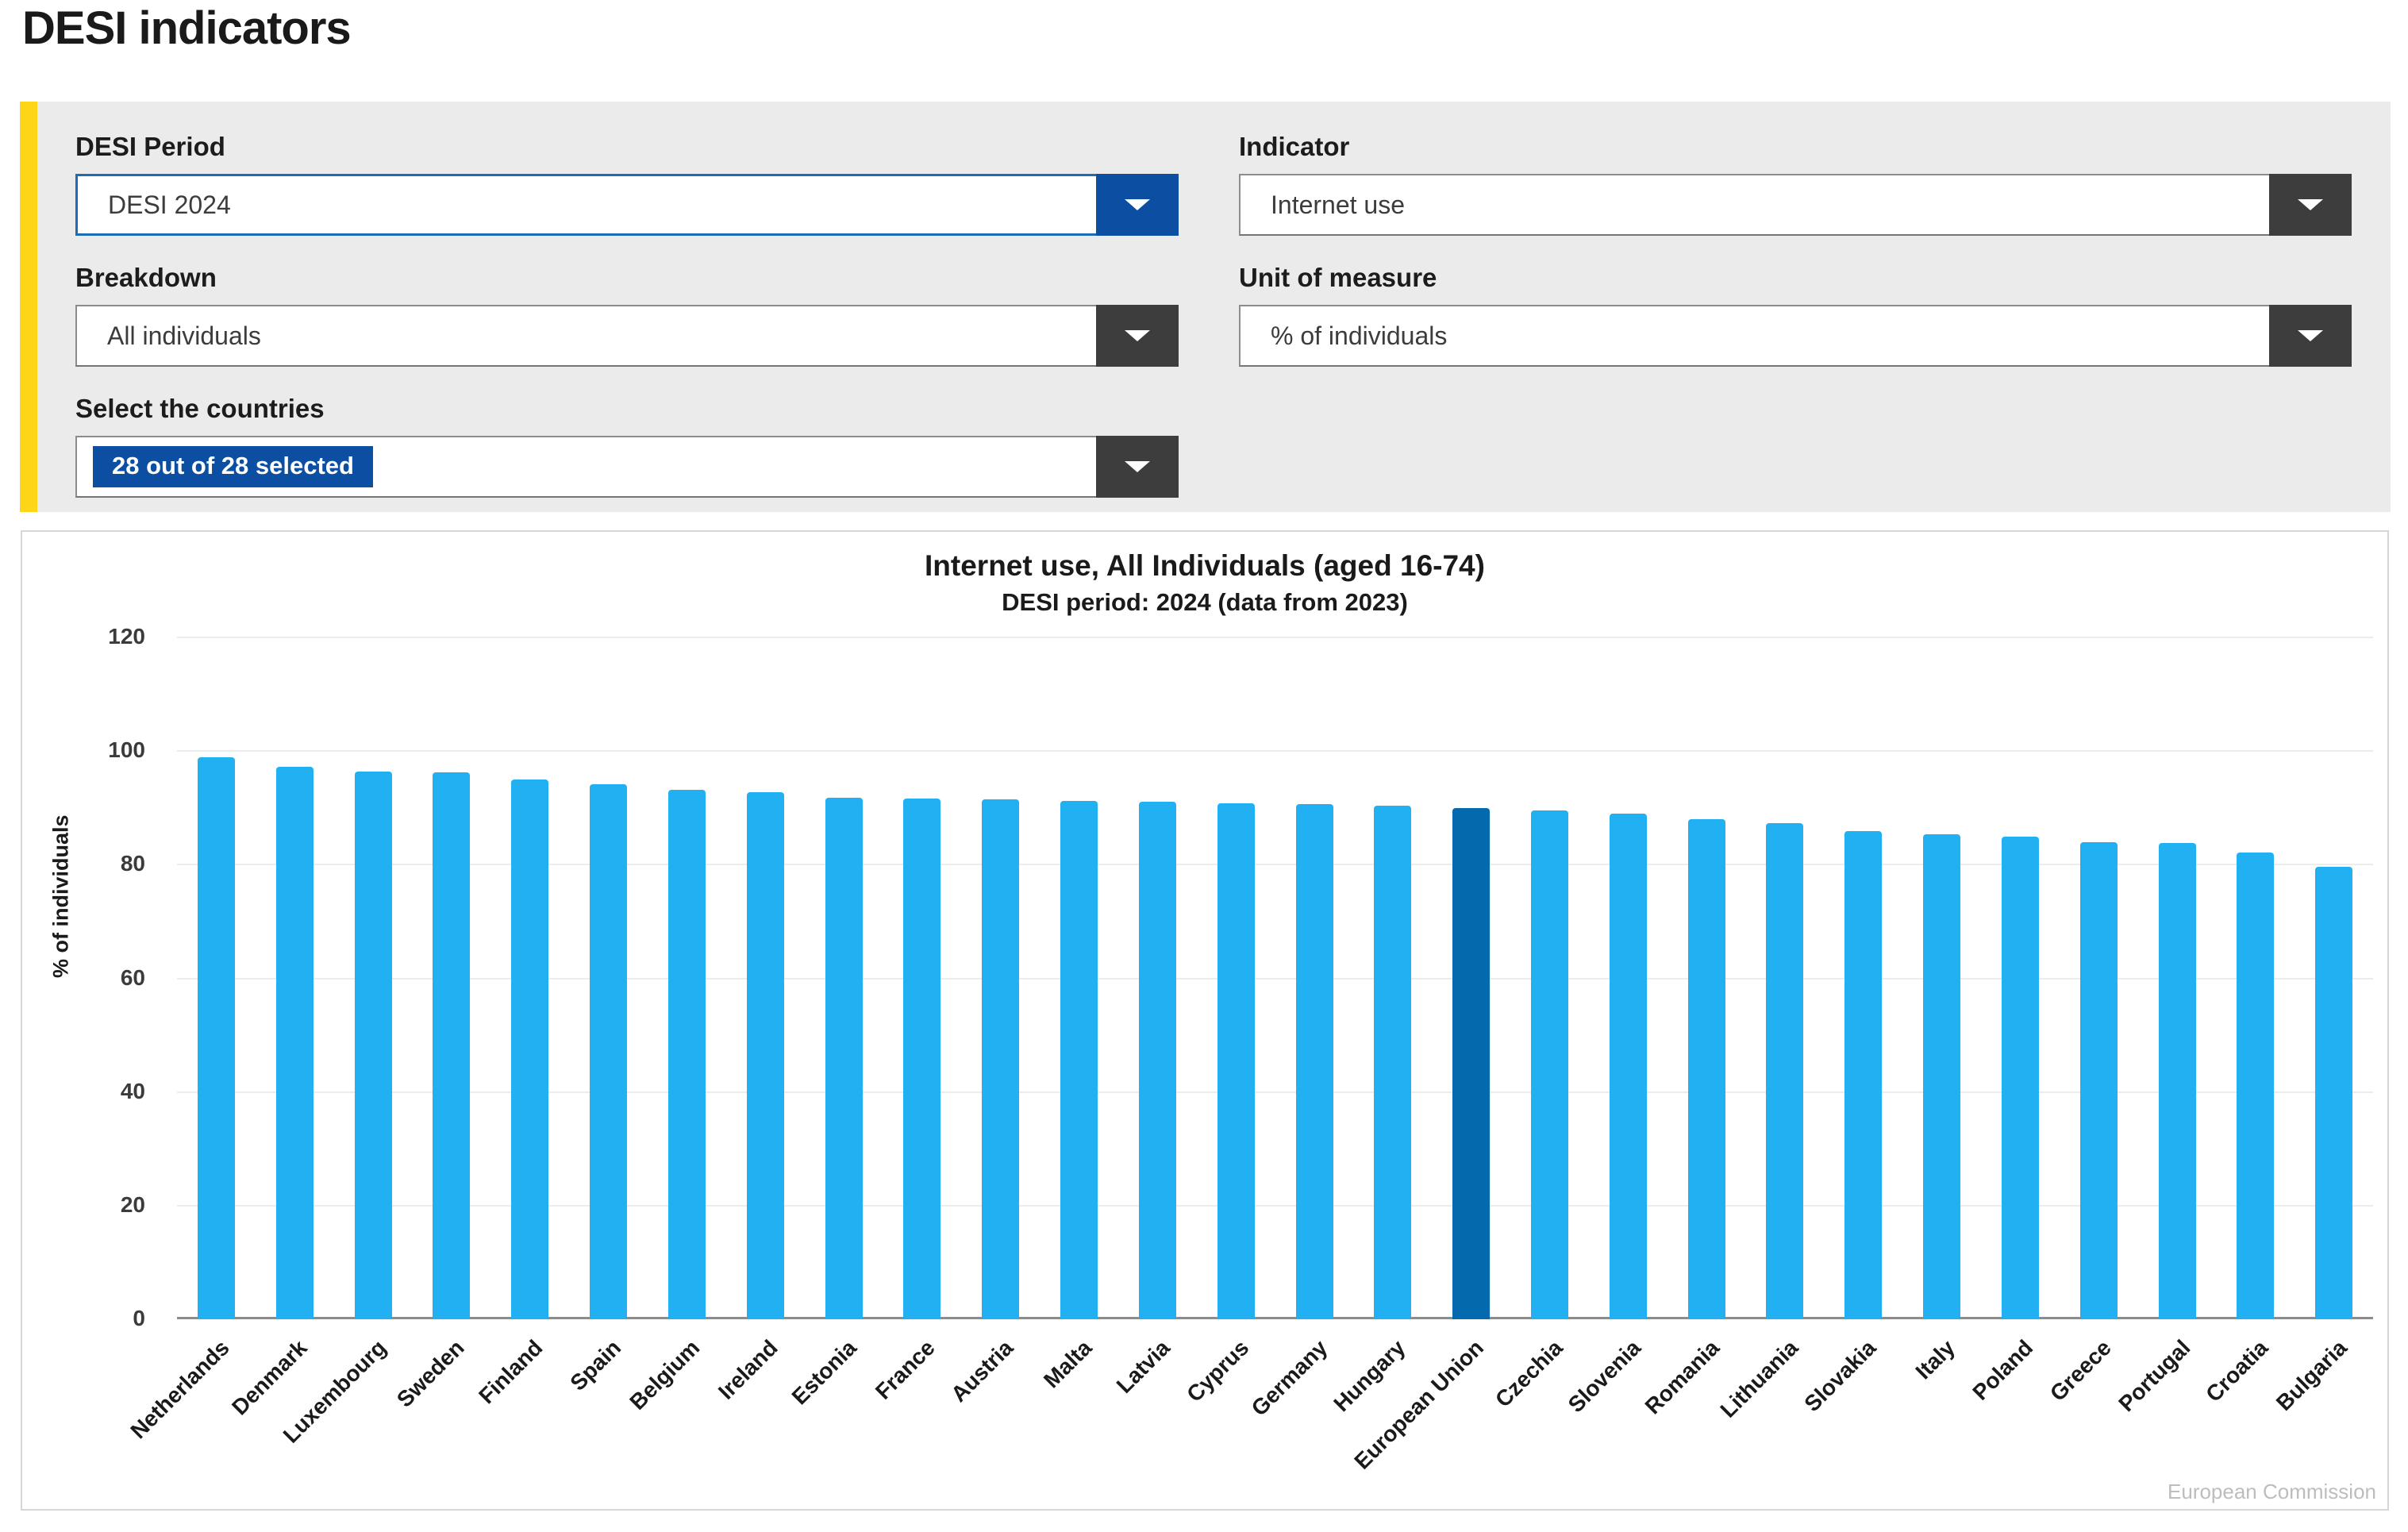 The image size is (2408, 1532). What do you see at coordinates (1795, 336) in the screenshot?
I see `unit-select: % of individuals` at bounding box center [1795, 336].